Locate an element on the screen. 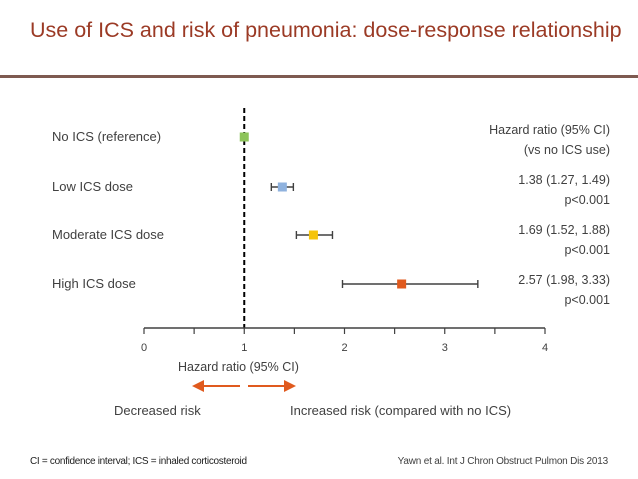 This screenshot has width=638, height=479. row-label: No ICS (reference) is located at coordinates (107, 136).